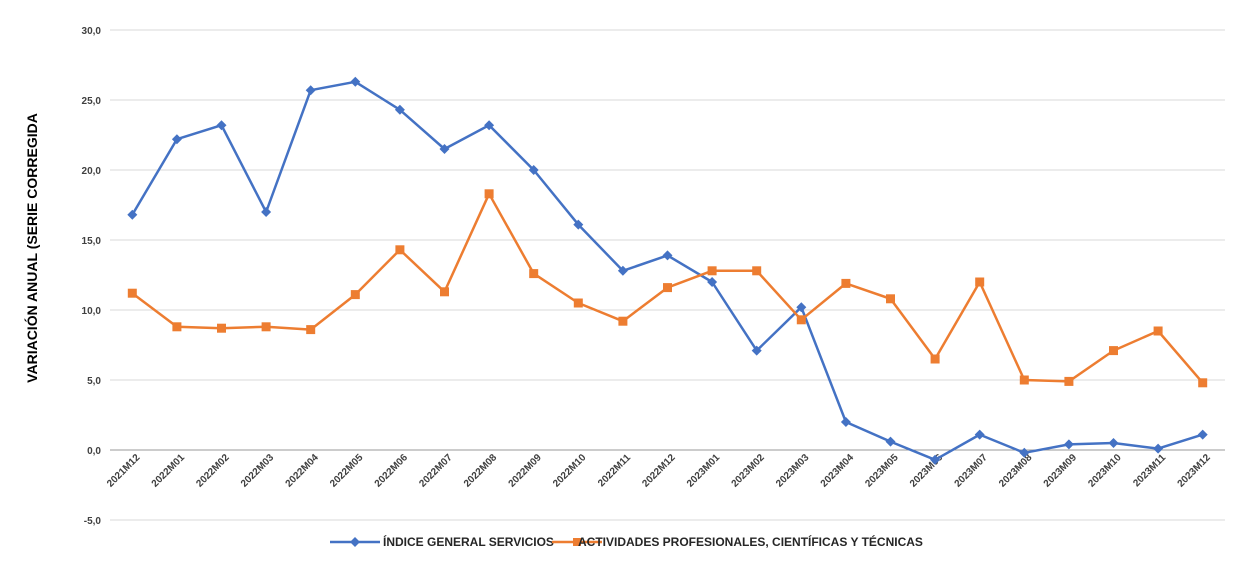 This screenshot has width=1235, height=561. Describe the element at coordinates (838, 471) in the screenshot. I see `x-tick-label: 2023M04` at that location.